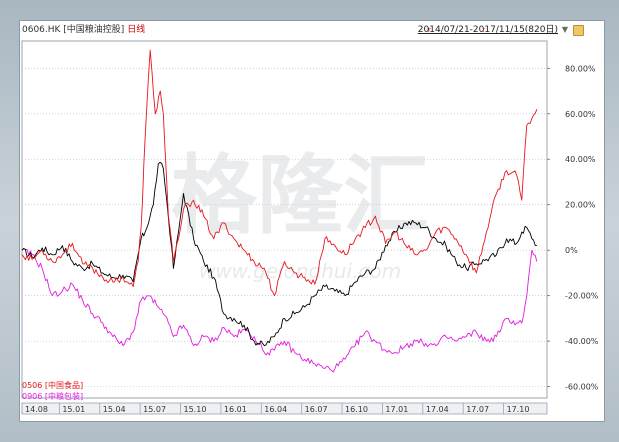 This screenshot has width=619, height=442. Describe the element at coordinates (300, 196) in the screenshot. I see `watermark-text: 格隆汇` at that location.